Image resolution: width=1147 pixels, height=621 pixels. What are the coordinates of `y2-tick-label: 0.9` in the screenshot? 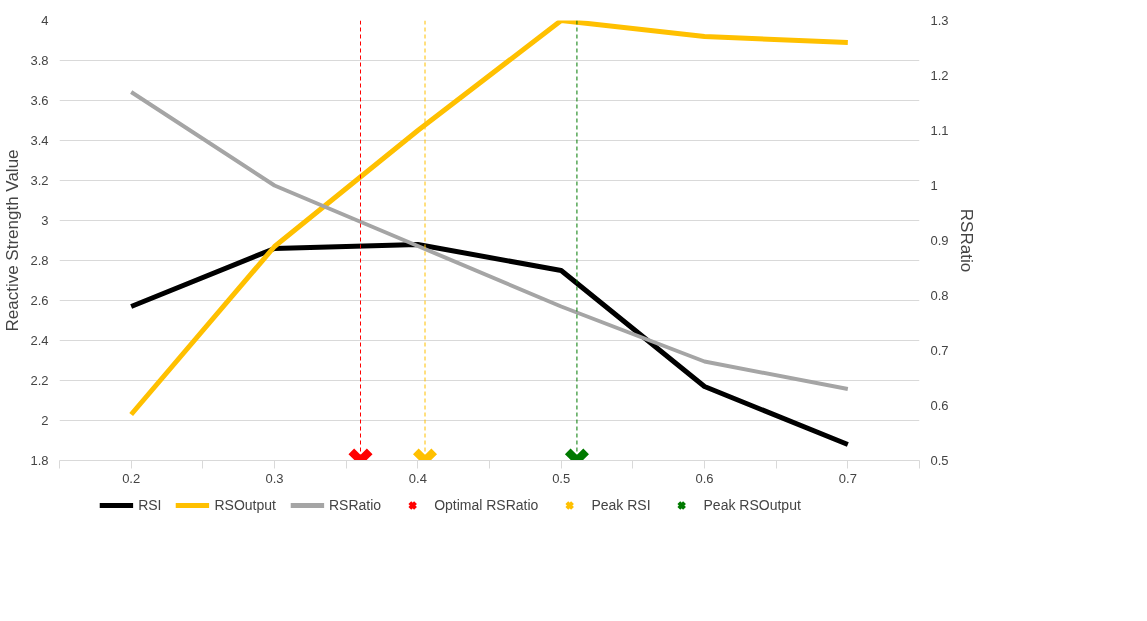 It's located at (939, 240).